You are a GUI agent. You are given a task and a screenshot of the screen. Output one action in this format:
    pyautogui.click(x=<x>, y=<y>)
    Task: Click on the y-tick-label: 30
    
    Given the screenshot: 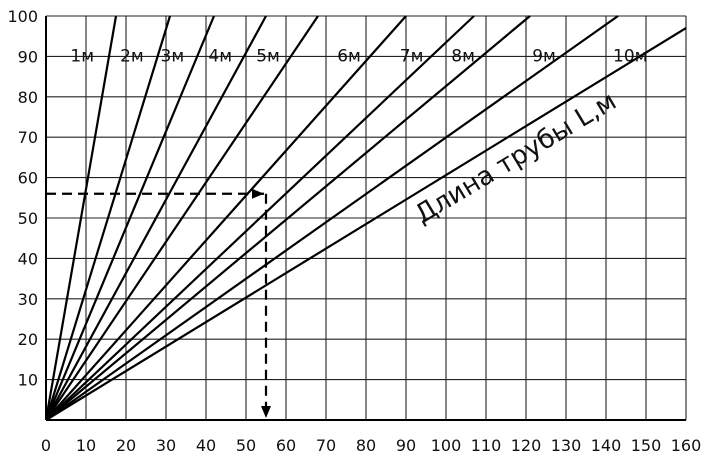 What is the action you would take?
    pyautogui.click(x=28, y=299)
    